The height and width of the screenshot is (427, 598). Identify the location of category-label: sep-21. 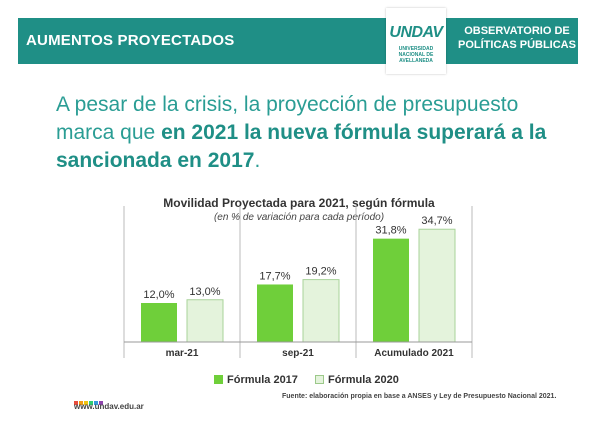
(298, 353).